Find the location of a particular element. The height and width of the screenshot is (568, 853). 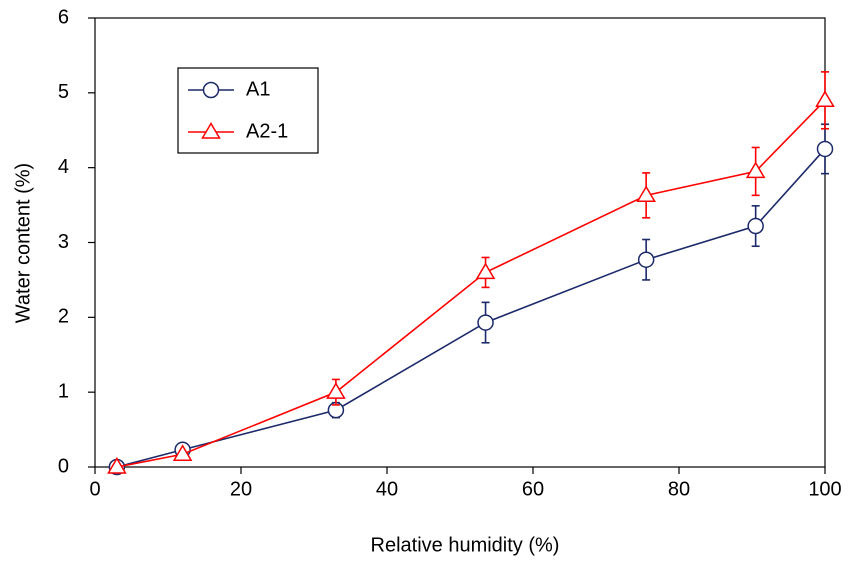

y-tick-label: 0 is located at coordinates (63, 466).